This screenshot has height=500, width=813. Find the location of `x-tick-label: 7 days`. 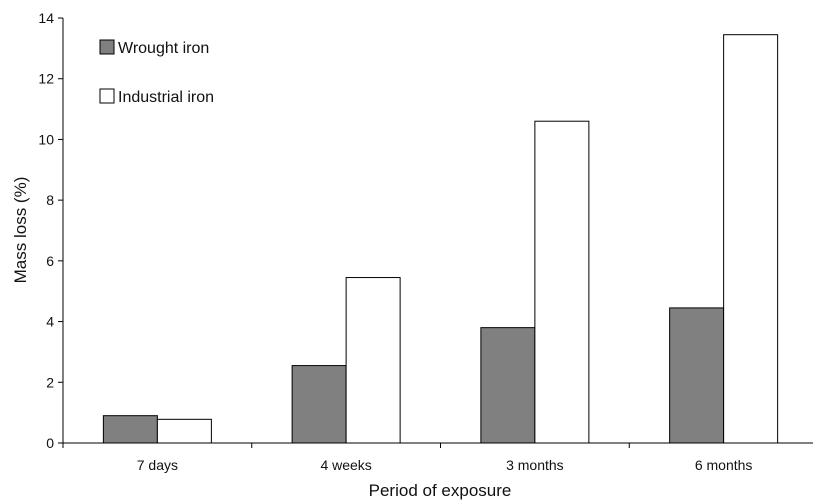

x-tick-label: 7 days is located at coordinates (157, 465).